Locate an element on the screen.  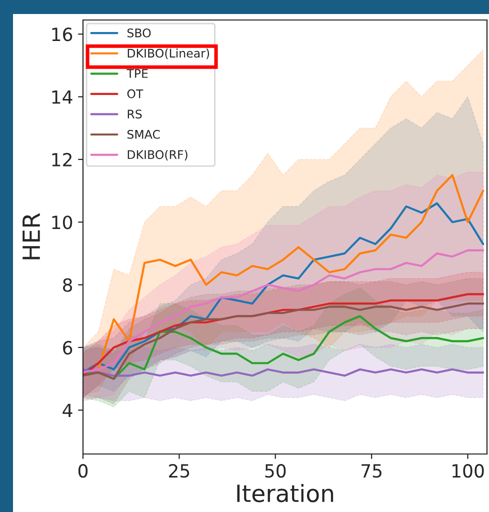
x-tick-label: 25 is located at coordinates (179, 471).